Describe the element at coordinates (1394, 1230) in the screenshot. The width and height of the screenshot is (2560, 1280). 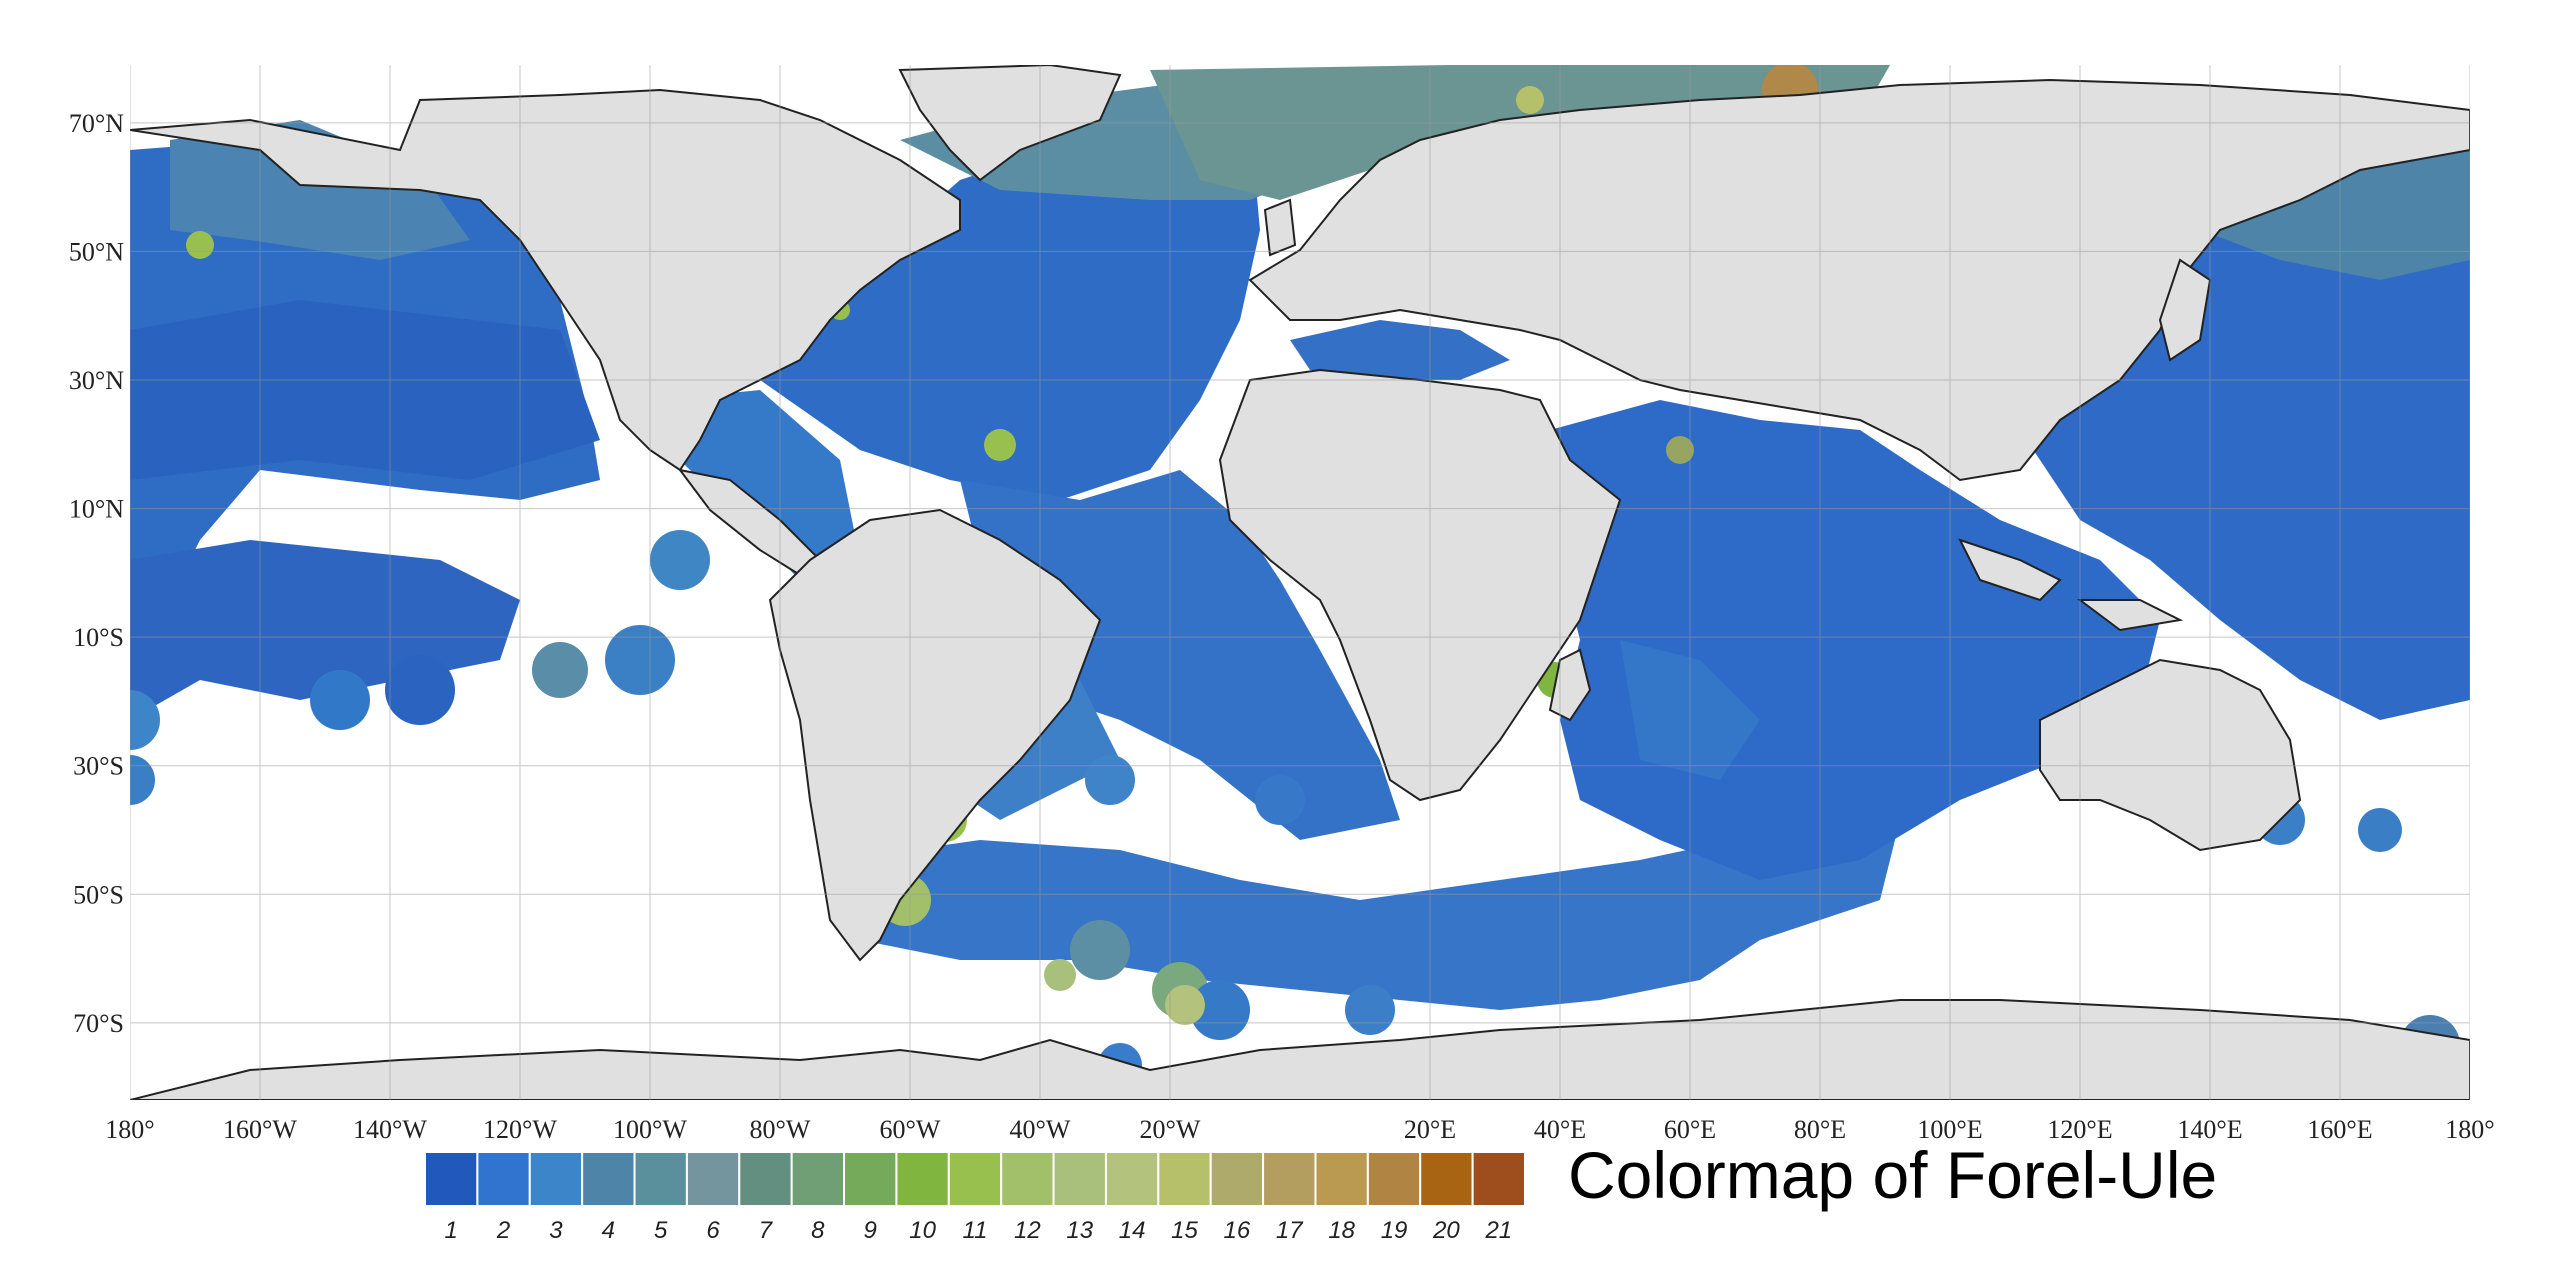
I see `legend-class-label: 19` at that location.